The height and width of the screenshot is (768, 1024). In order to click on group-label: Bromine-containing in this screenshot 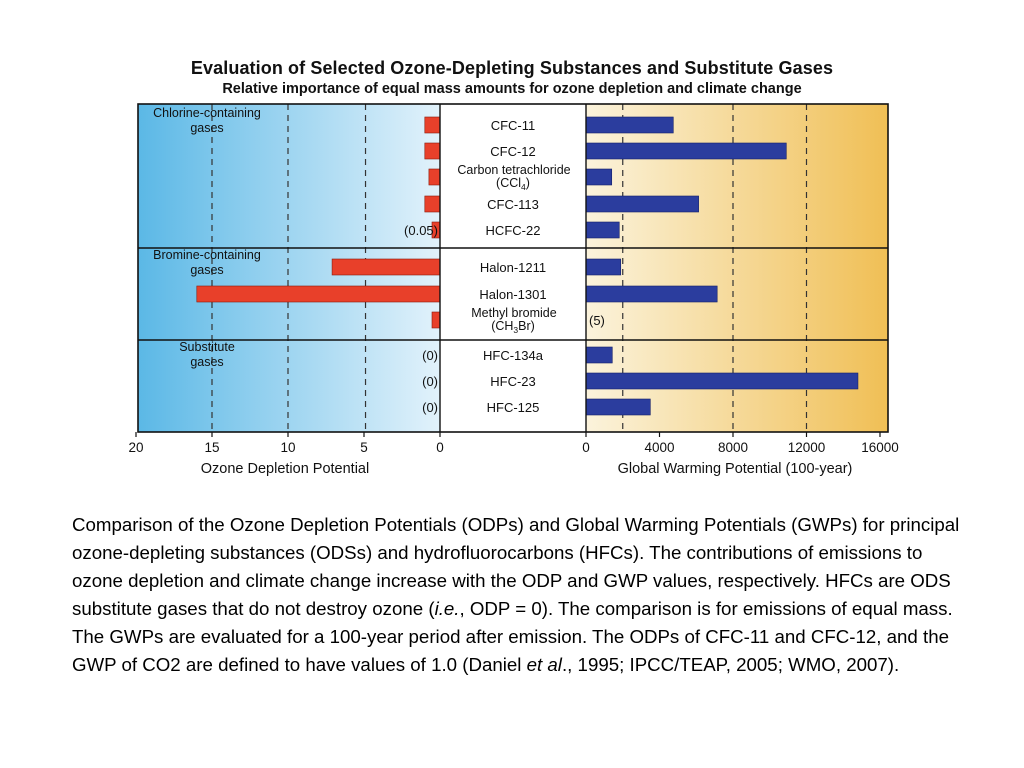, I will do `click(207, 255)`.